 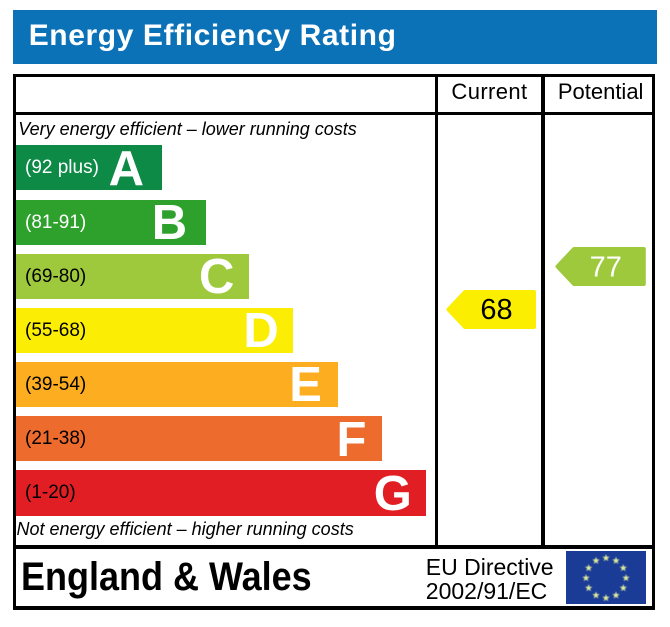 What do you see at coordinates (605, 267) in the screenshot?
I see `svg-text: 77` at bounding box center [605, 267].